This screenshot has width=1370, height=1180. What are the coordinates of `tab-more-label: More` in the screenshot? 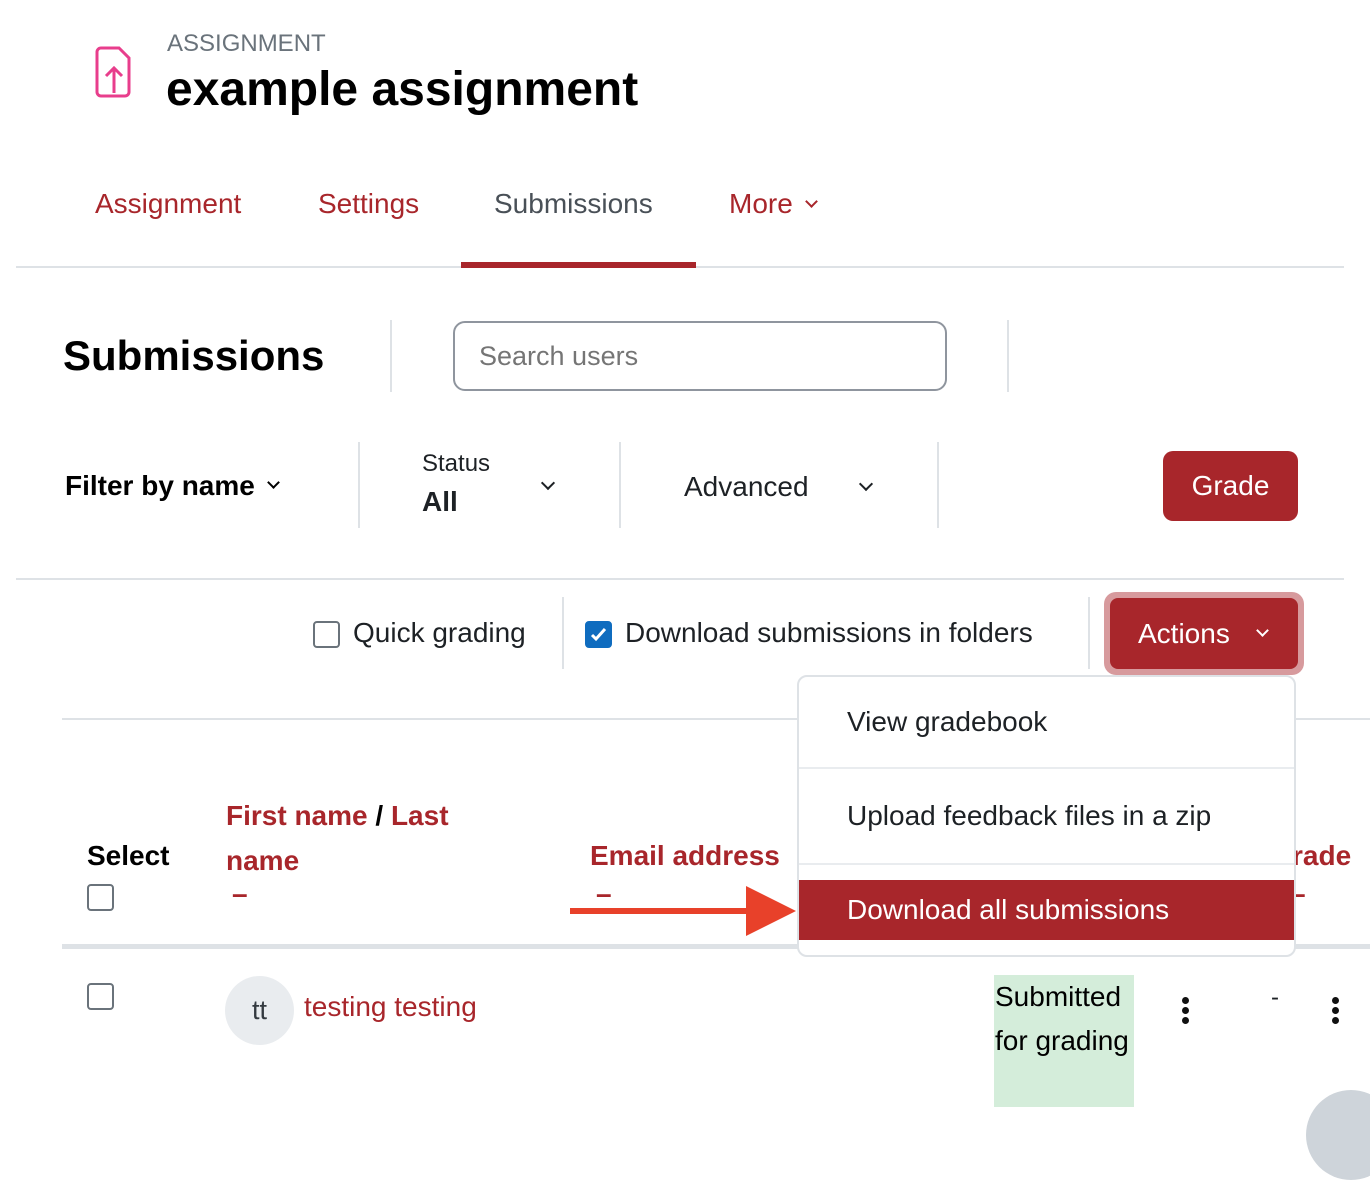 It's located at (761, 203).